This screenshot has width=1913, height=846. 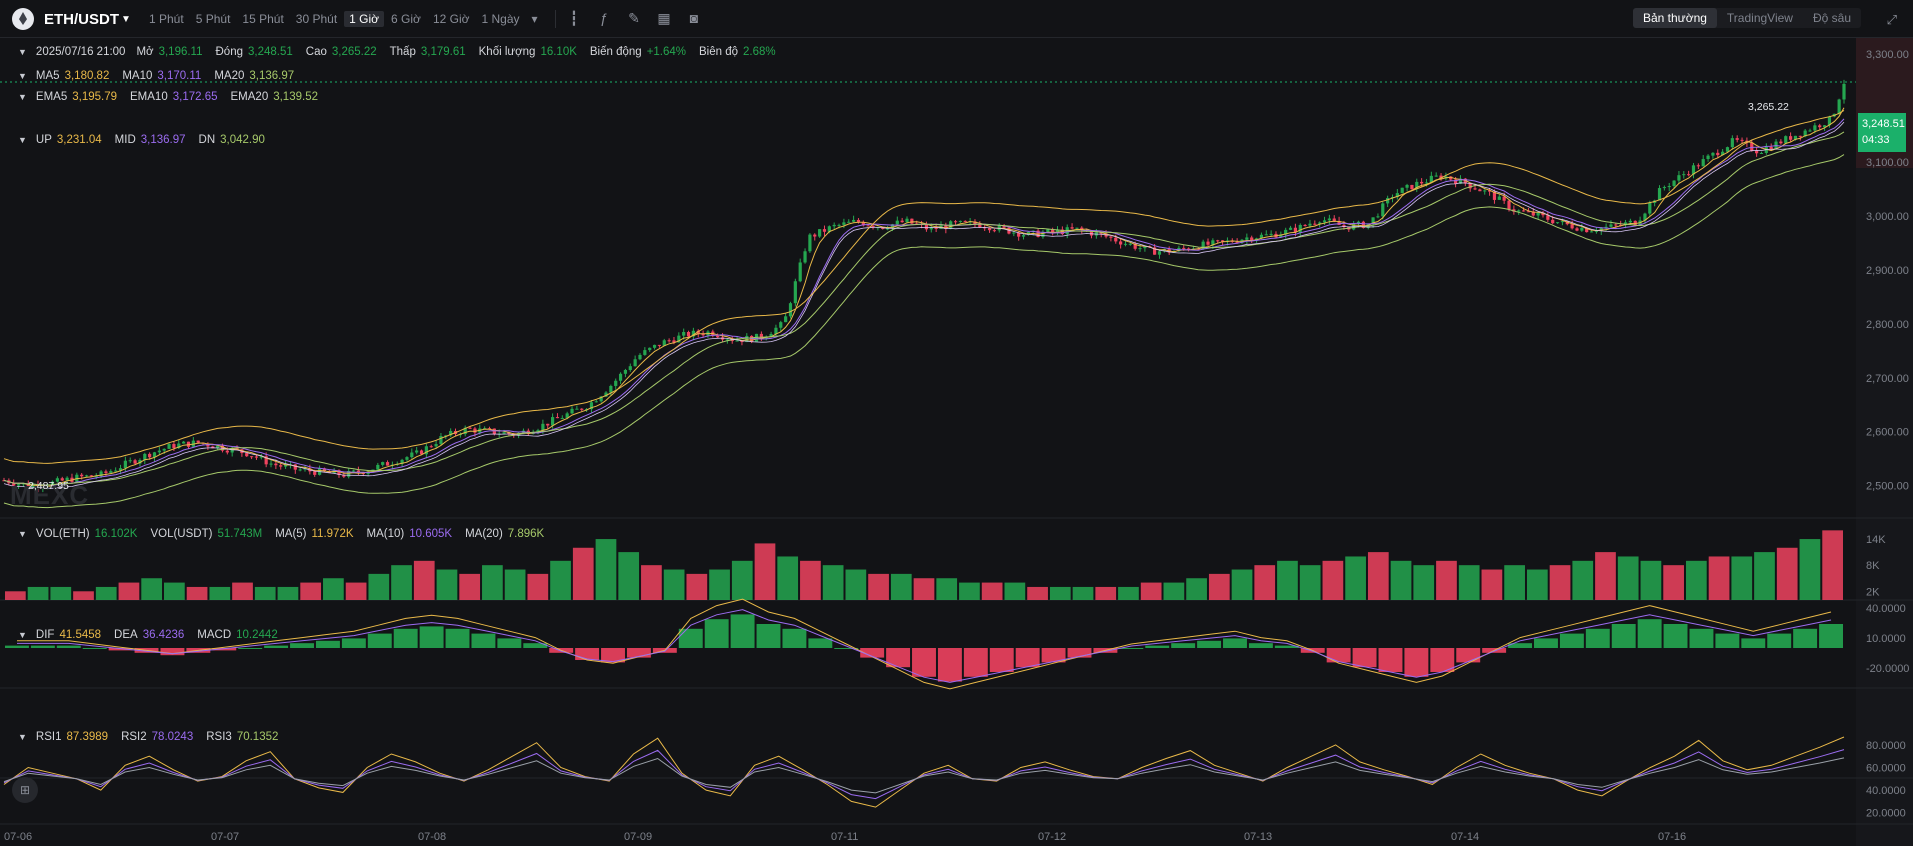 What do you see at coordinates (152, 635) in the screenshot?
I see `macd-legend: ▼ DIF 41.5458 DEA 36.4236 MACD 10.2442` at bounding box center [152, 635].